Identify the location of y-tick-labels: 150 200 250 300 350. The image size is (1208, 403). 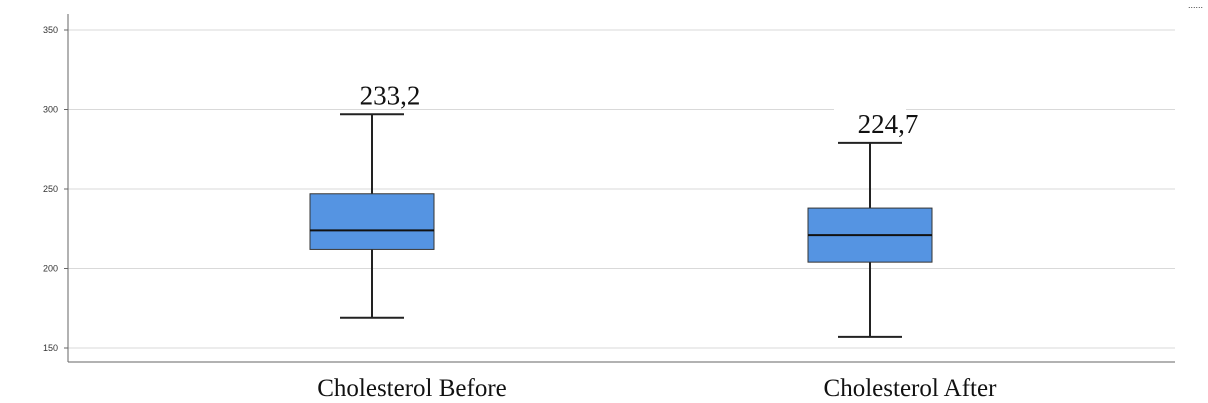
(50, 189).